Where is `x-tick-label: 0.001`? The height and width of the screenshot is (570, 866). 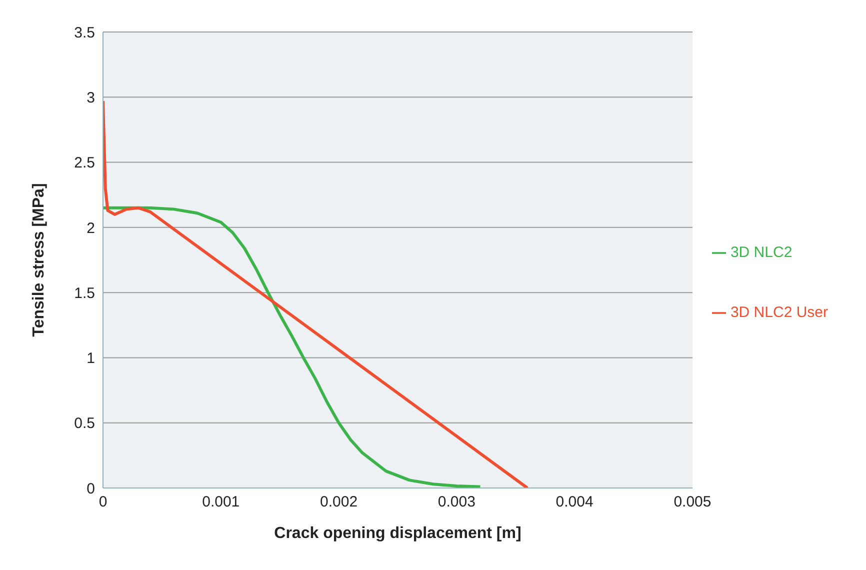 x-tick-label: 0.001 is located at coordinates (221, 502).